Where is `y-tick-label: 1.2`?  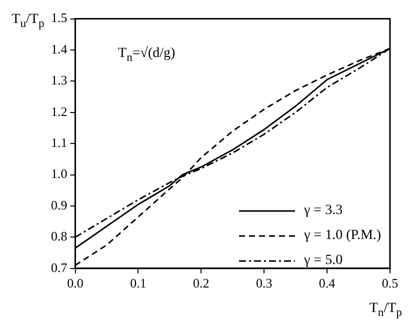
y-tick-label: 1.2 is located at coordinates (59, 111).